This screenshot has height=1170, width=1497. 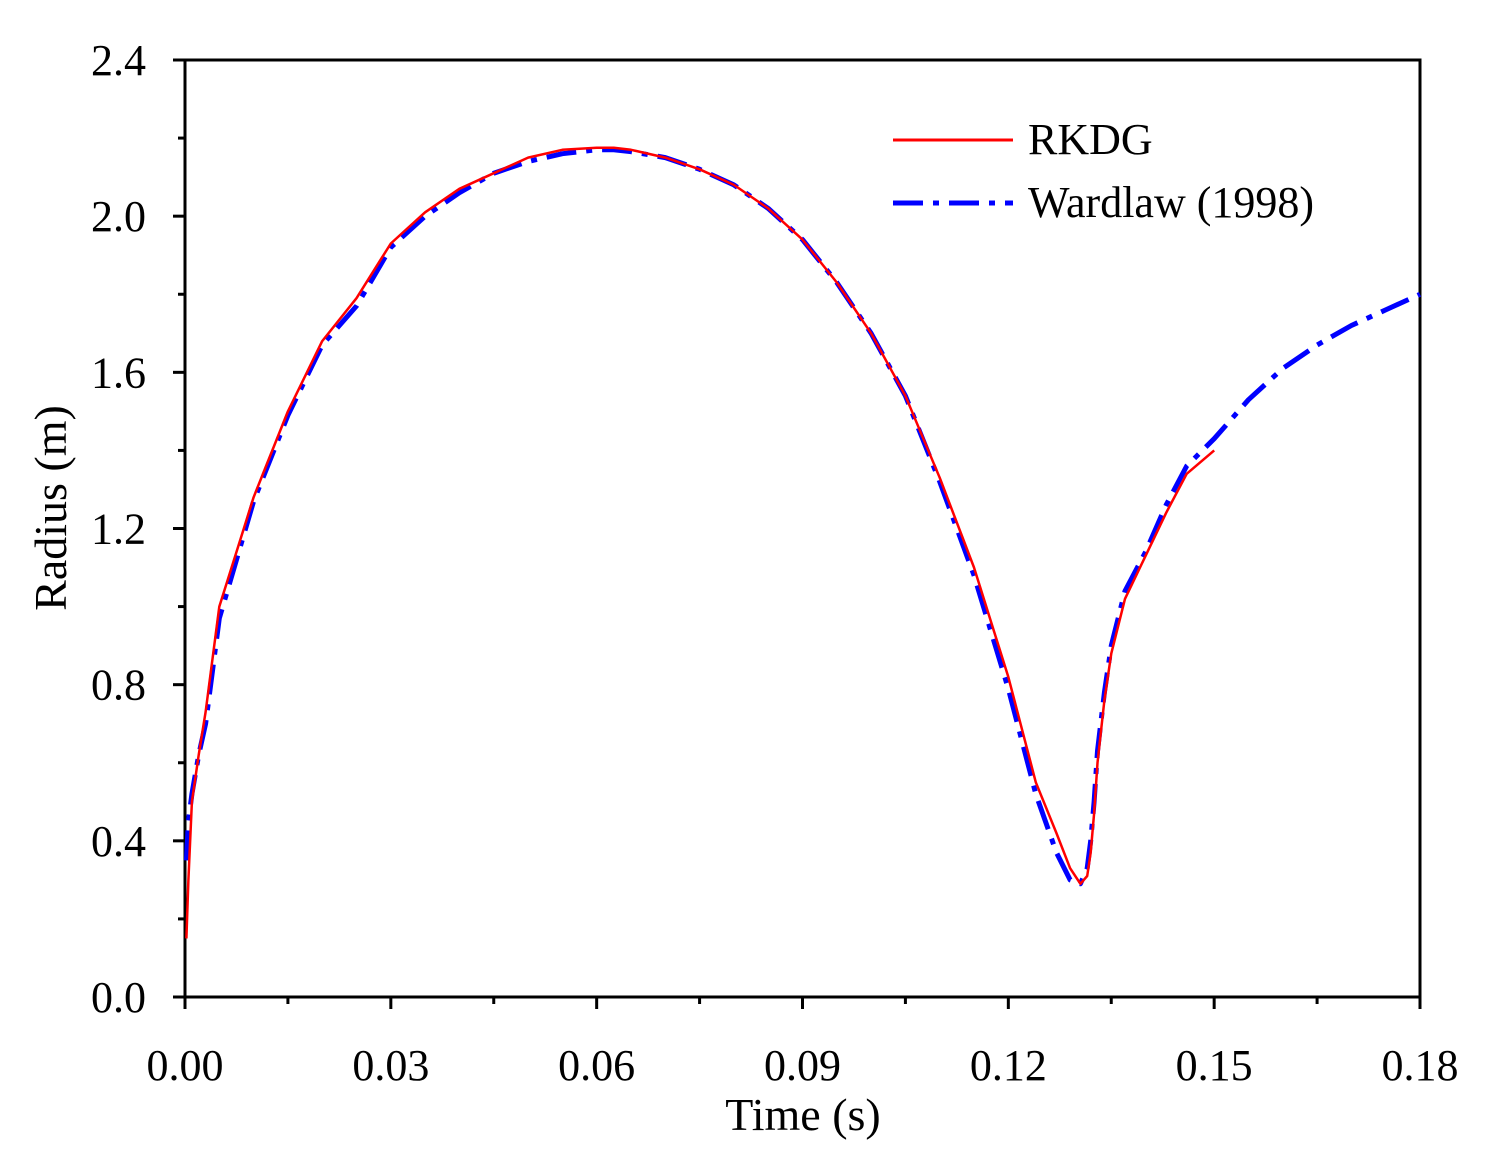 I want to click on x-tick-label: 0.00, so click(x=185, y=1065).